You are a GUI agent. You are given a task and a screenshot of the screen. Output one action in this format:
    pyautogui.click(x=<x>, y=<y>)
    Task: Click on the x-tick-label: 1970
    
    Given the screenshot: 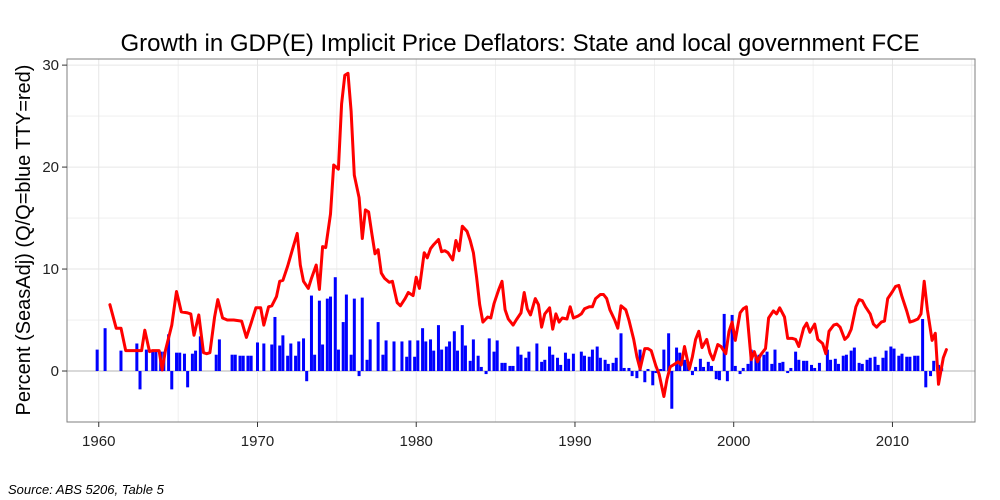 What is the action you would take?
    pyautogui.click(x=257, y=441)
    